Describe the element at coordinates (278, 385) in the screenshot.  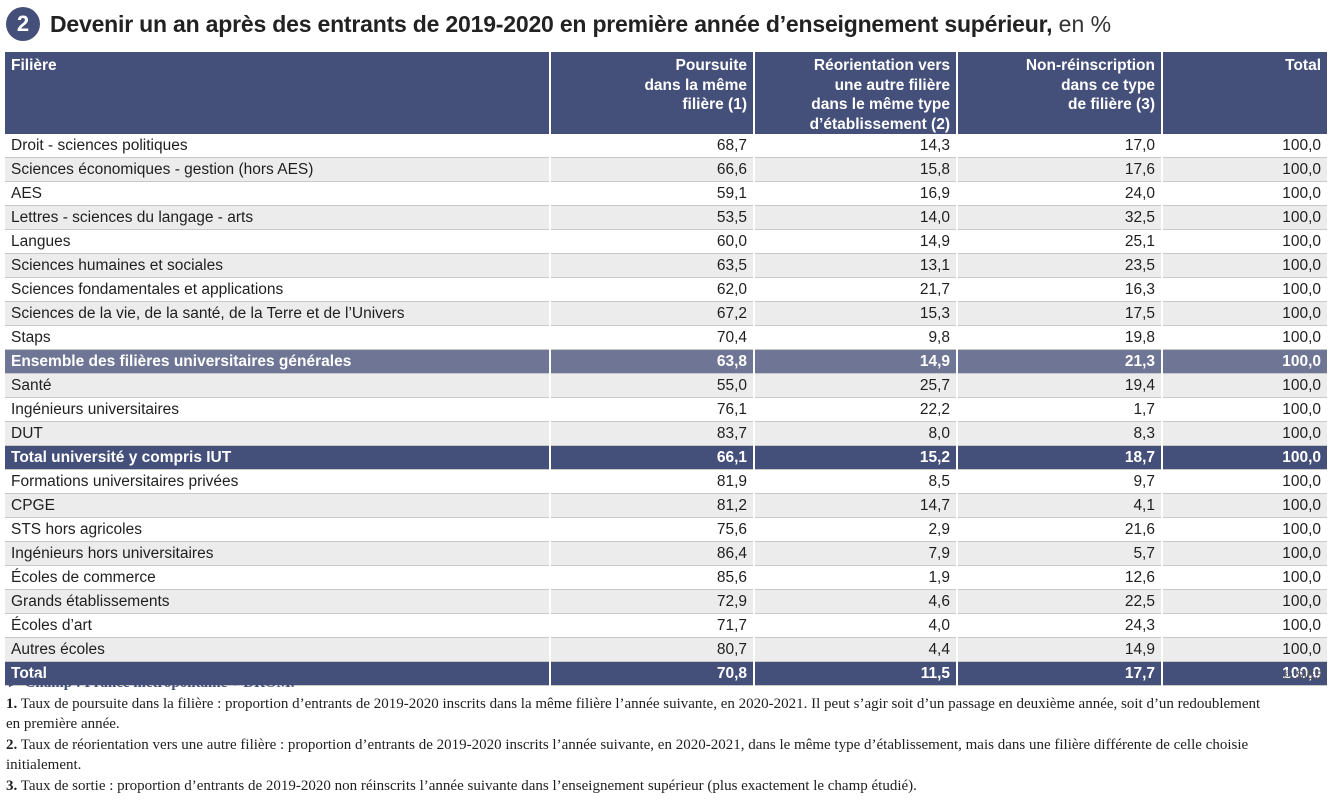
I see `row-label: Santé` at that location.